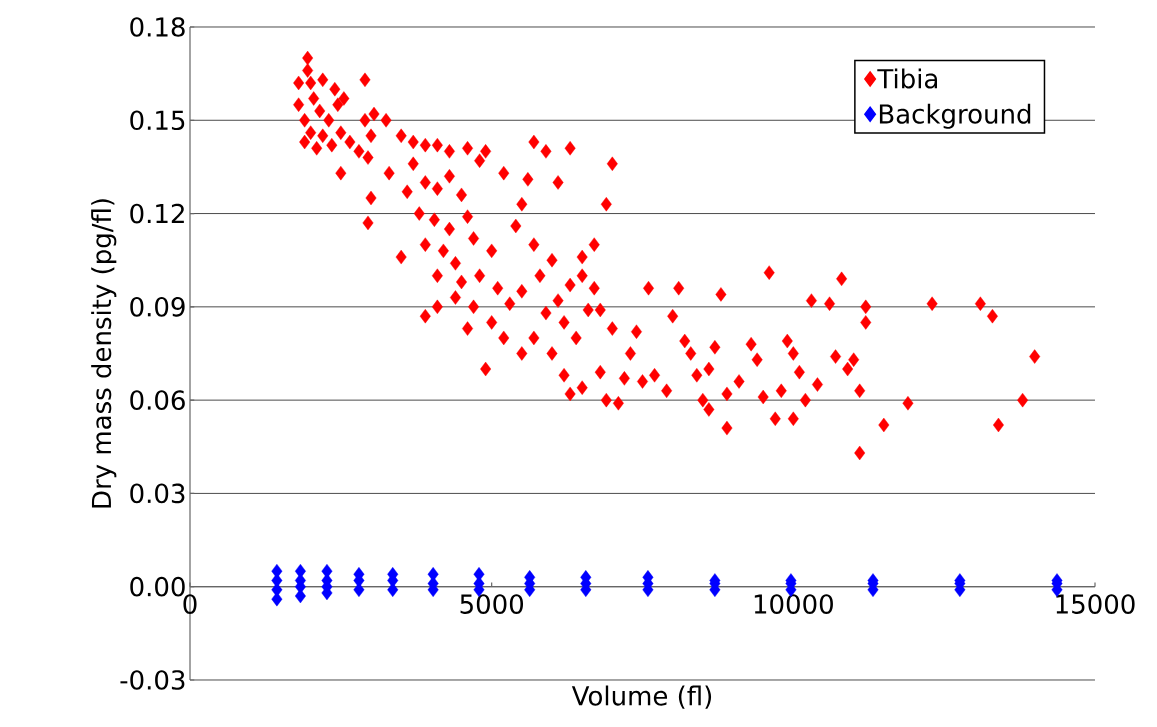  I want to click on y-tick-label: 0.18, so click(157, 27).